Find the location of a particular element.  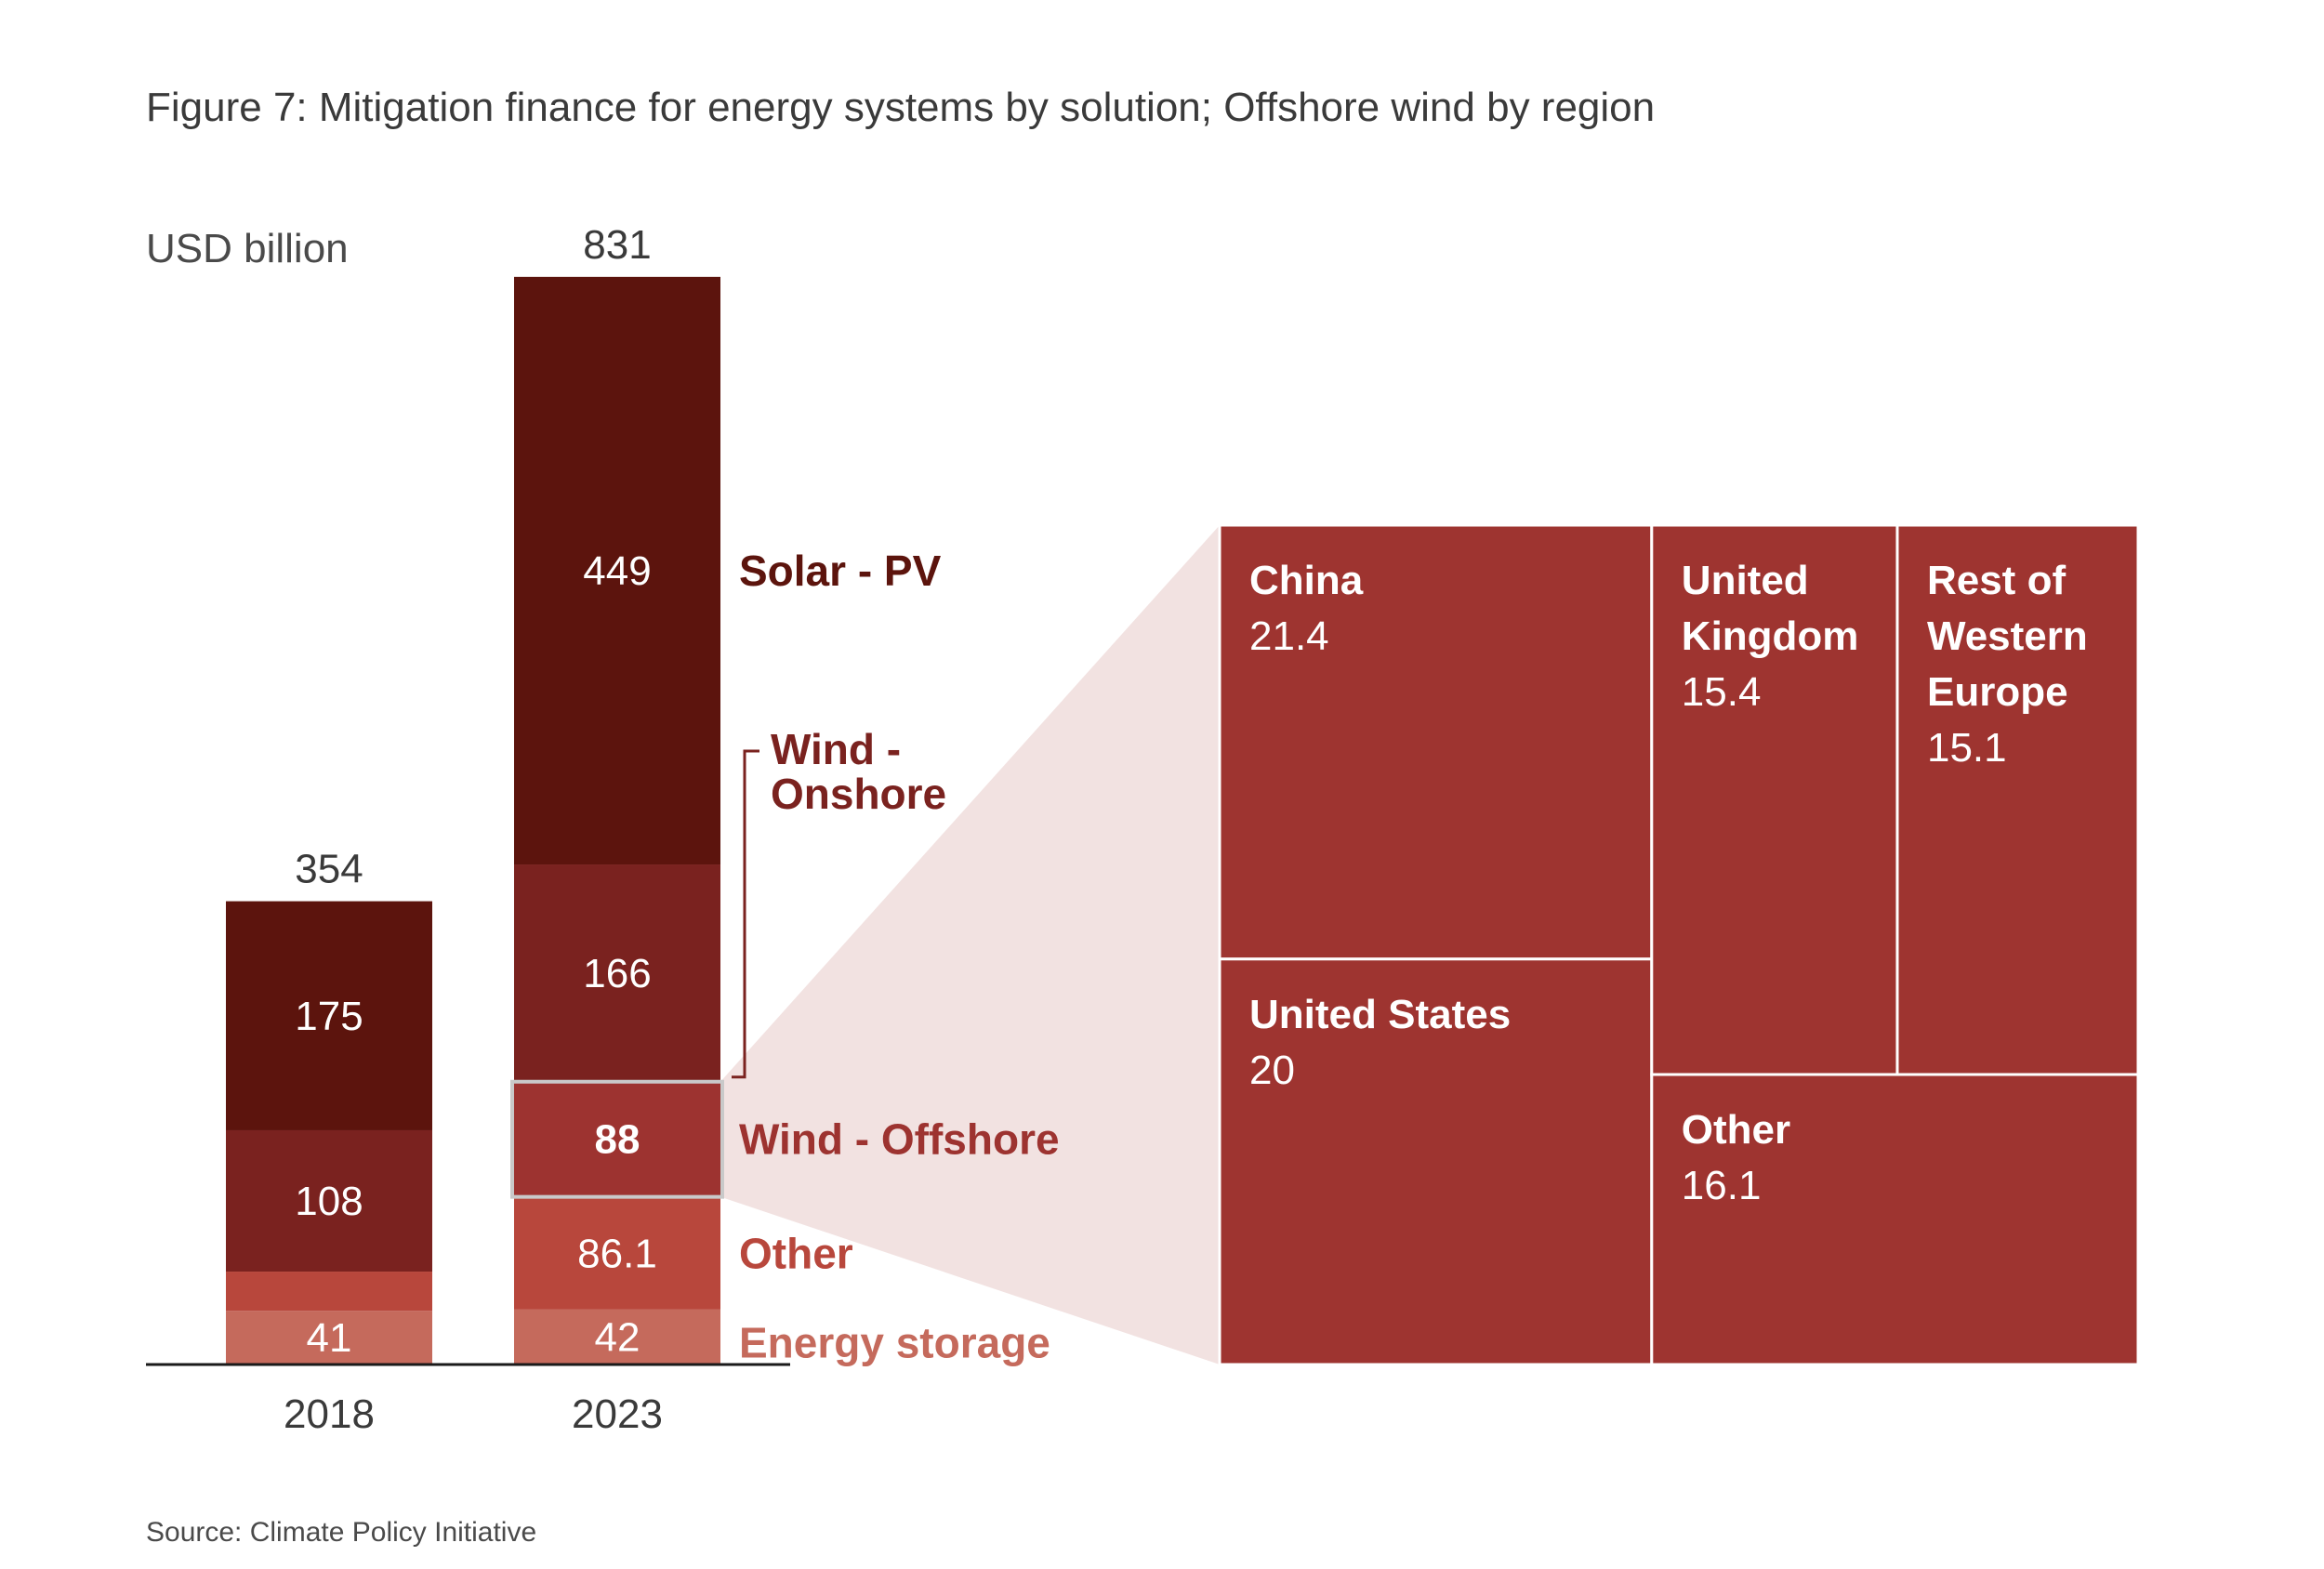

treemap-label: Europe is located at coordinates (1997, 692).